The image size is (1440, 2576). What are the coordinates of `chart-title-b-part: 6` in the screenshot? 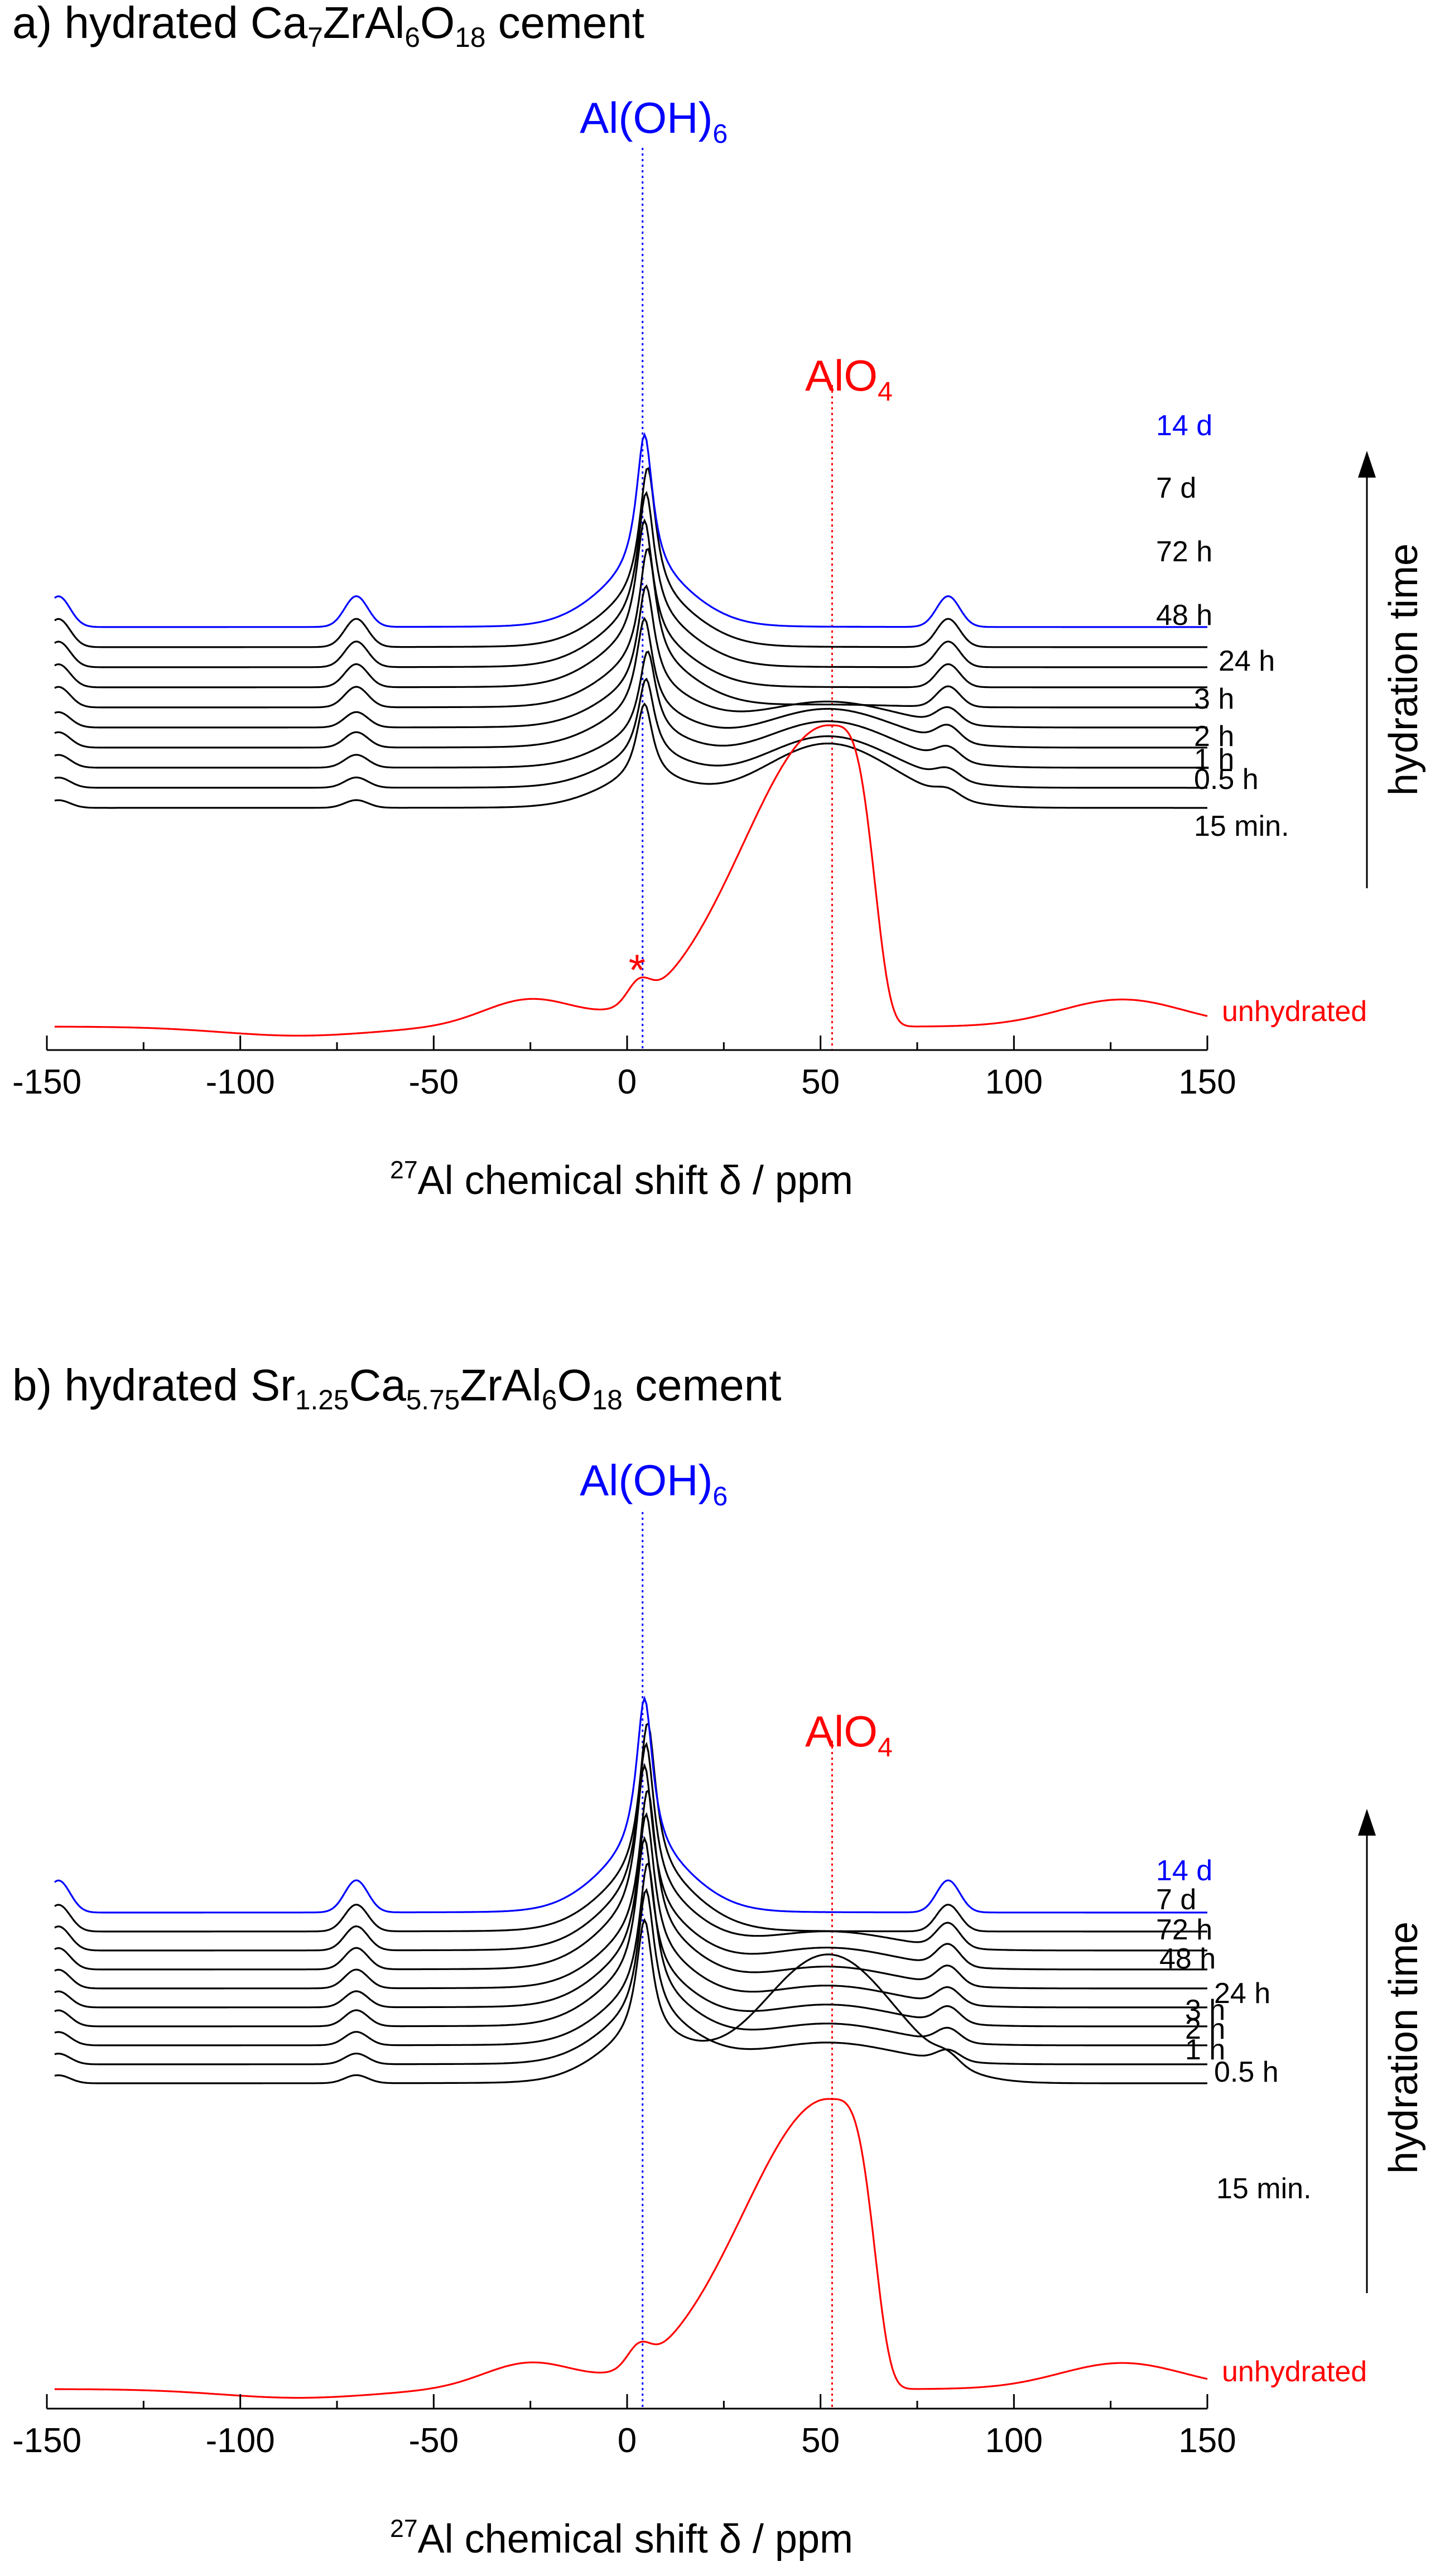 It's located at (549, 1400).